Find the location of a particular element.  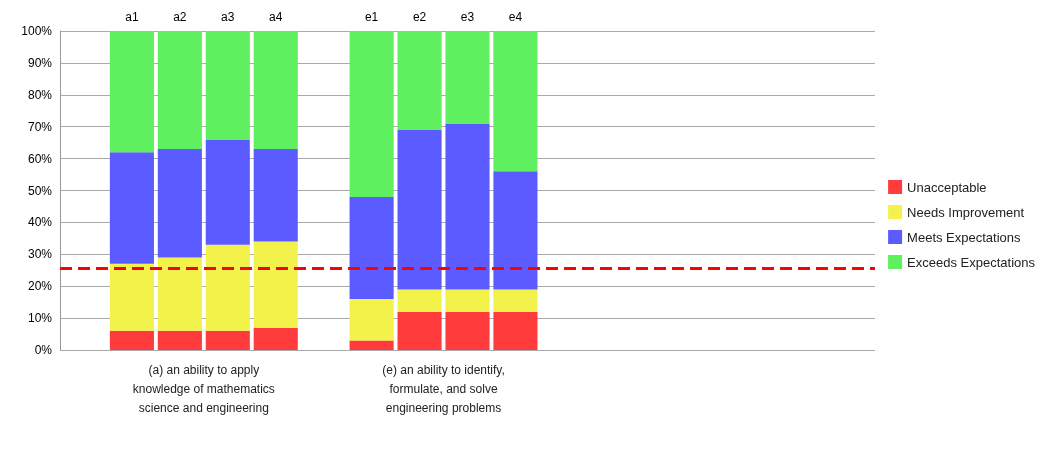

y-tick-label: 80% is located at coordinates (40, 94).